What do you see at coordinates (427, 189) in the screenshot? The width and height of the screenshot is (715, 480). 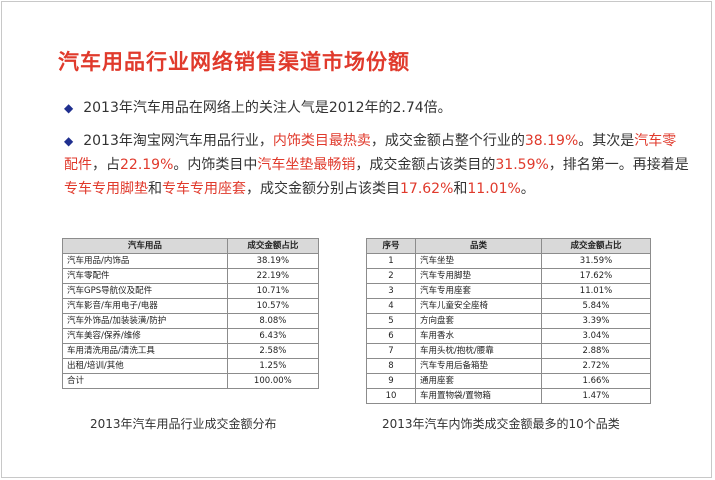 I see `highlight-text: 17.62%` at bounding box center [427, 189].